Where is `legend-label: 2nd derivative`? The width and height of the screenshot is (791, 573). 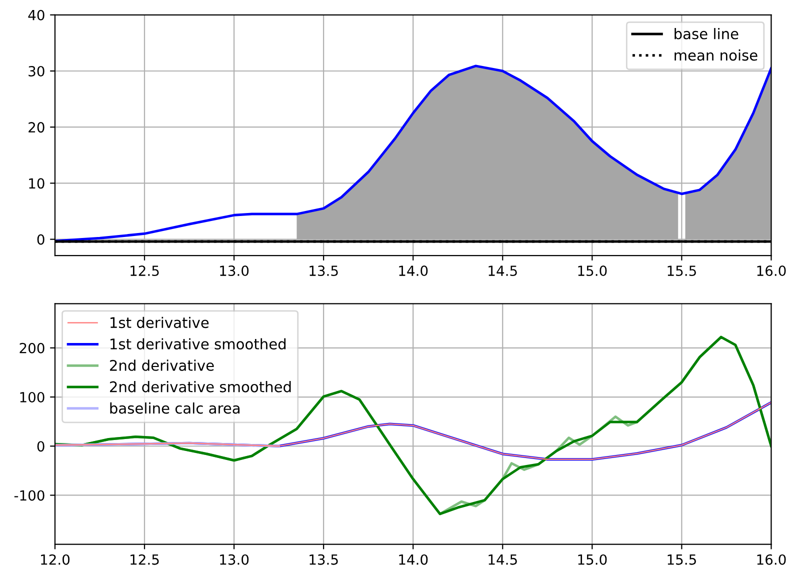
legend-label: 2nd derivative is located at coordinates (162, 365).